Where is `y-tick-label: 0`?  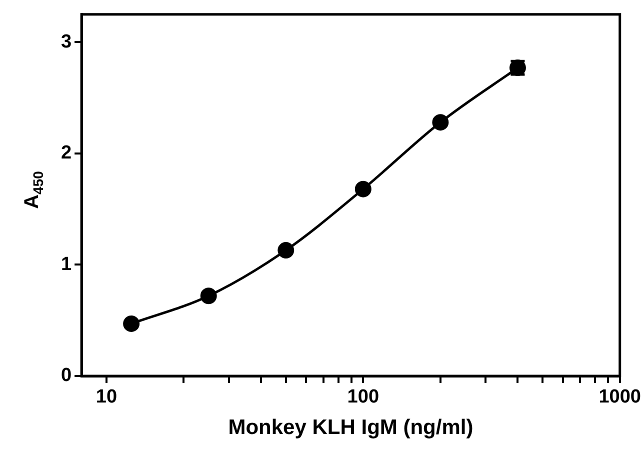 y-tick-label: 0 is located at coordinates (66, 375).